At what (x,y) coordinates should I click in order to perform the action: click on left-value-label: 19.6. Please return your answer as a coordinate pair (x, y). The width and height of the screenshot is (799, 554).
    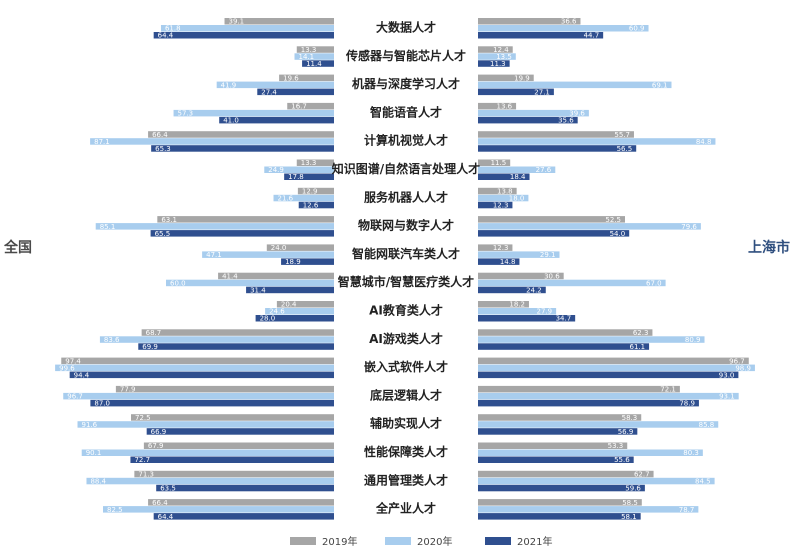
    Looking at the image, I should click on (291, 78).